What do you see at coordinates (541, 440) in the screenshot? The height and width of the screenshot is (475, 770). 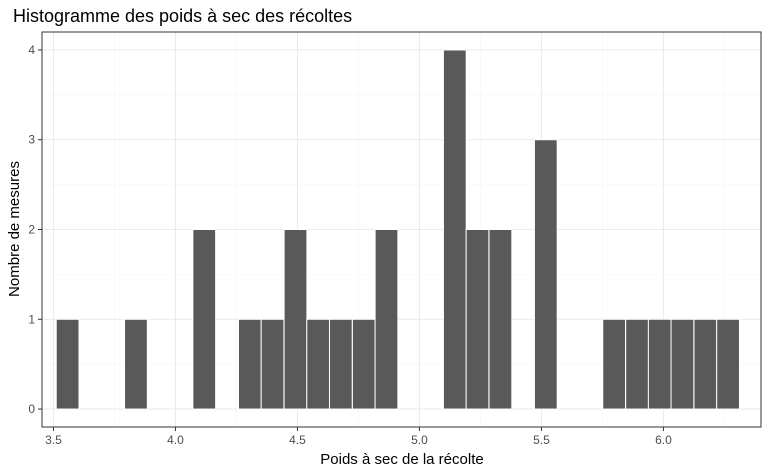 I see `x-tick-label: 5.5` at bounding box center [541, 440].